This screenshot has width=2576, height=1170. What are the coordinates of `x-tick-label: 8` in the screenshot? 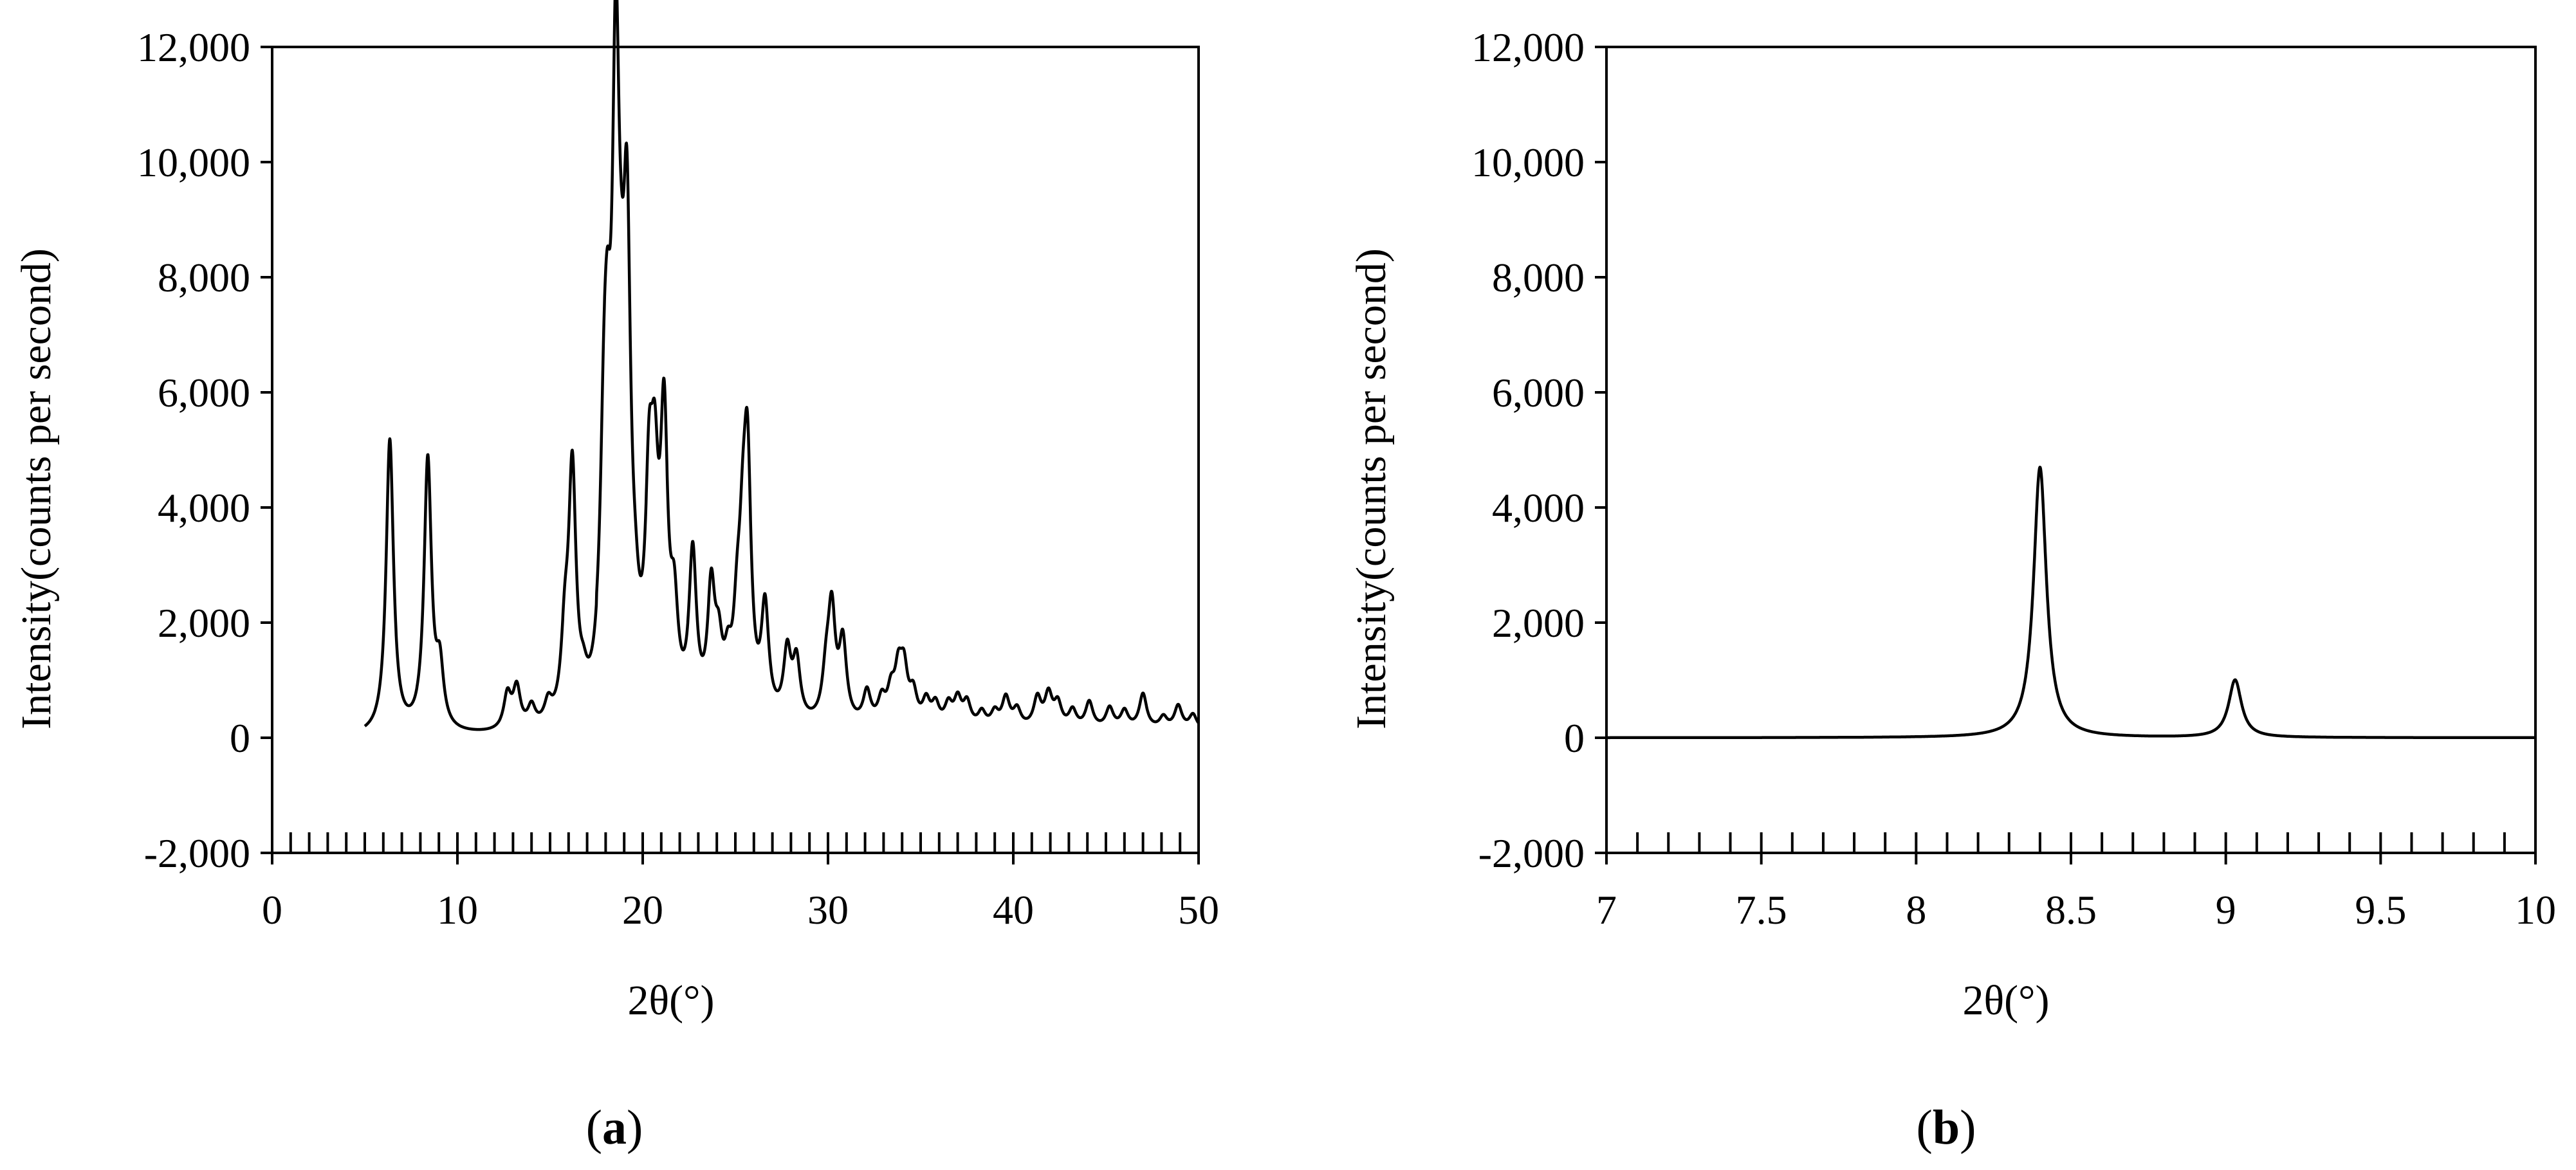 It's located at (1916, 910).